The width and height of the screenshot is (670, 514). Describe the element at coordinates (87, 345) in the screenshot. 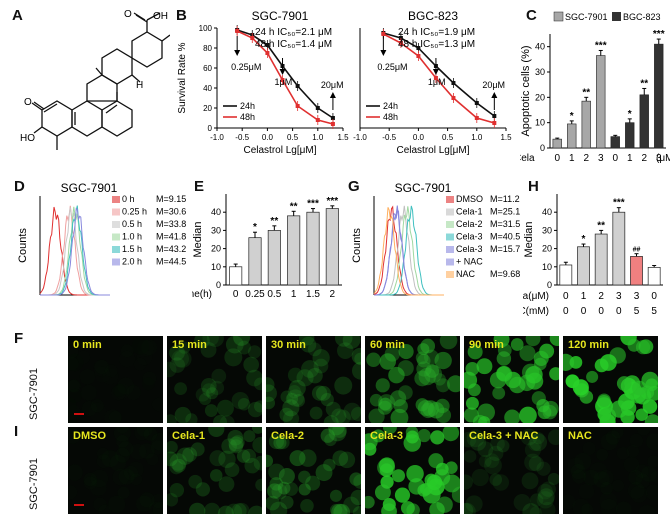

I see `micrograph-label: 0 min` at that location.